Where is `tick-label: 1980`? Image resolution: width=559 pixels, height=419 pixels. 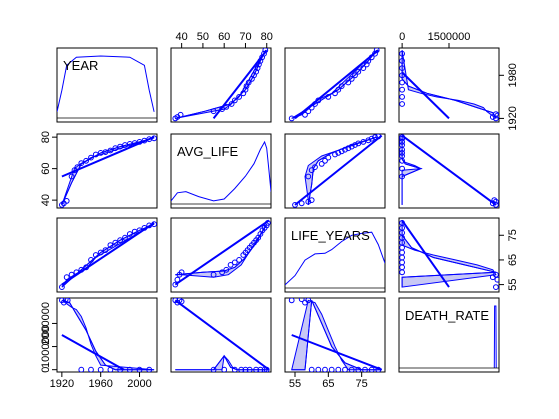 tick-label: 1980 is located at coordinates (513, 75).